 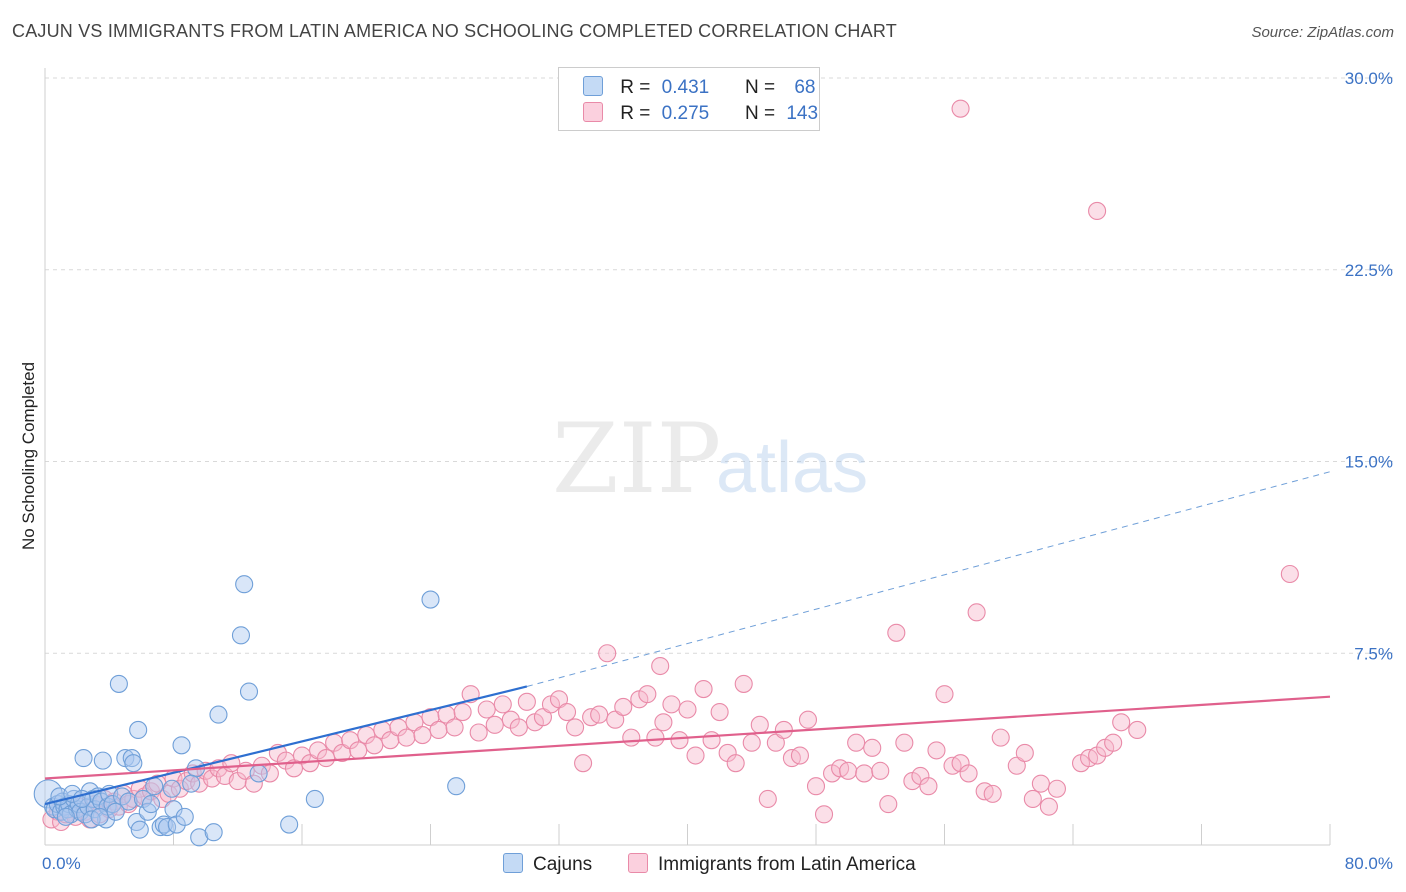 What do you see at coordinates (1322, 32) in the screenshot?
I see `source-label: Source: ZipAtlas.com` at bounding box center [1322, 32].